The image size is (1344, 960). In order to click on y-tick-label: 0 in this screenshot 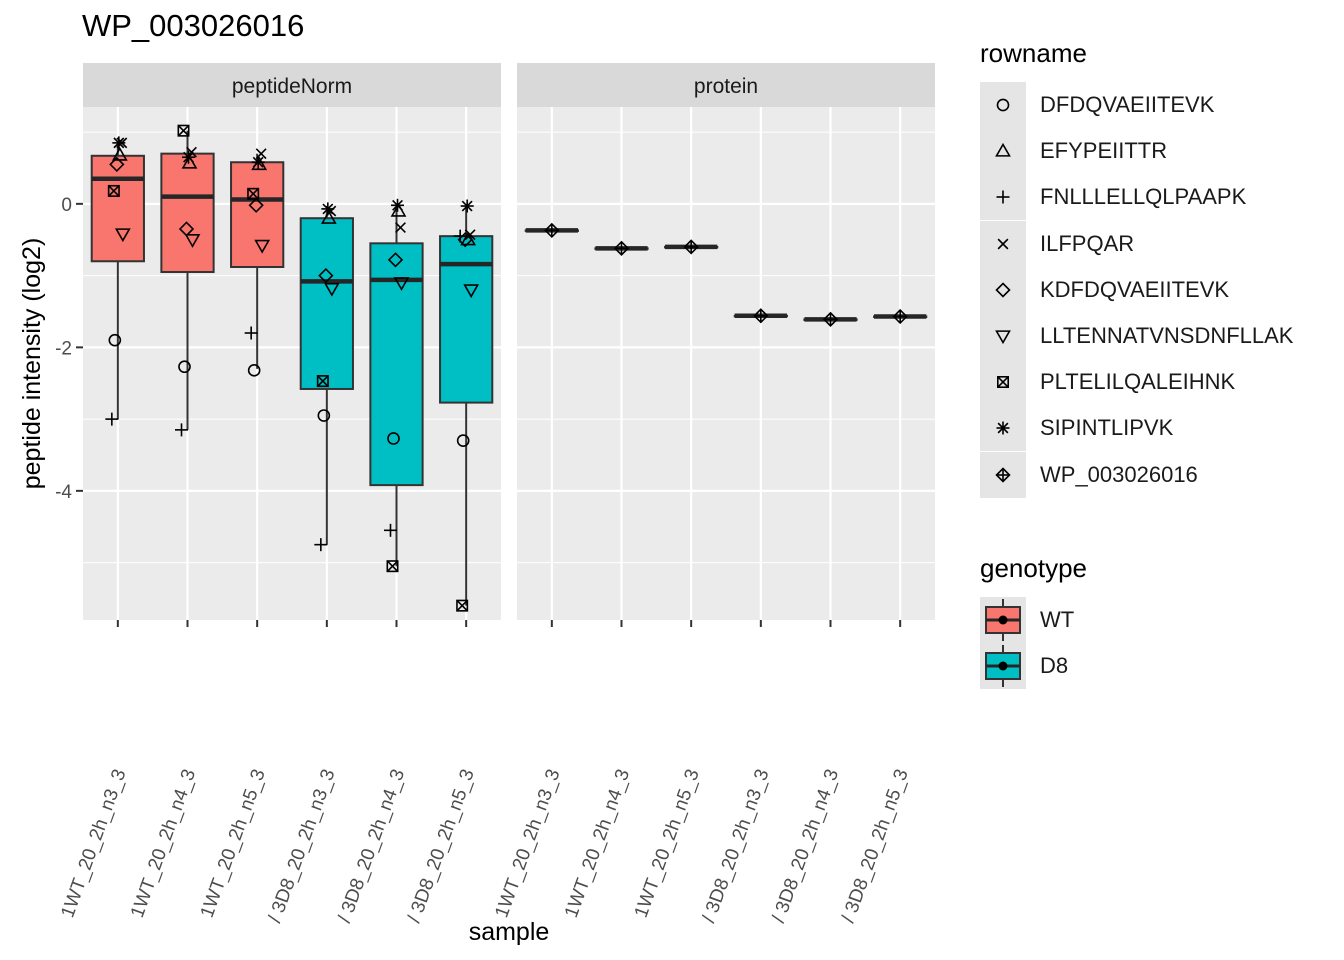, I will do `click(66, 205)`.